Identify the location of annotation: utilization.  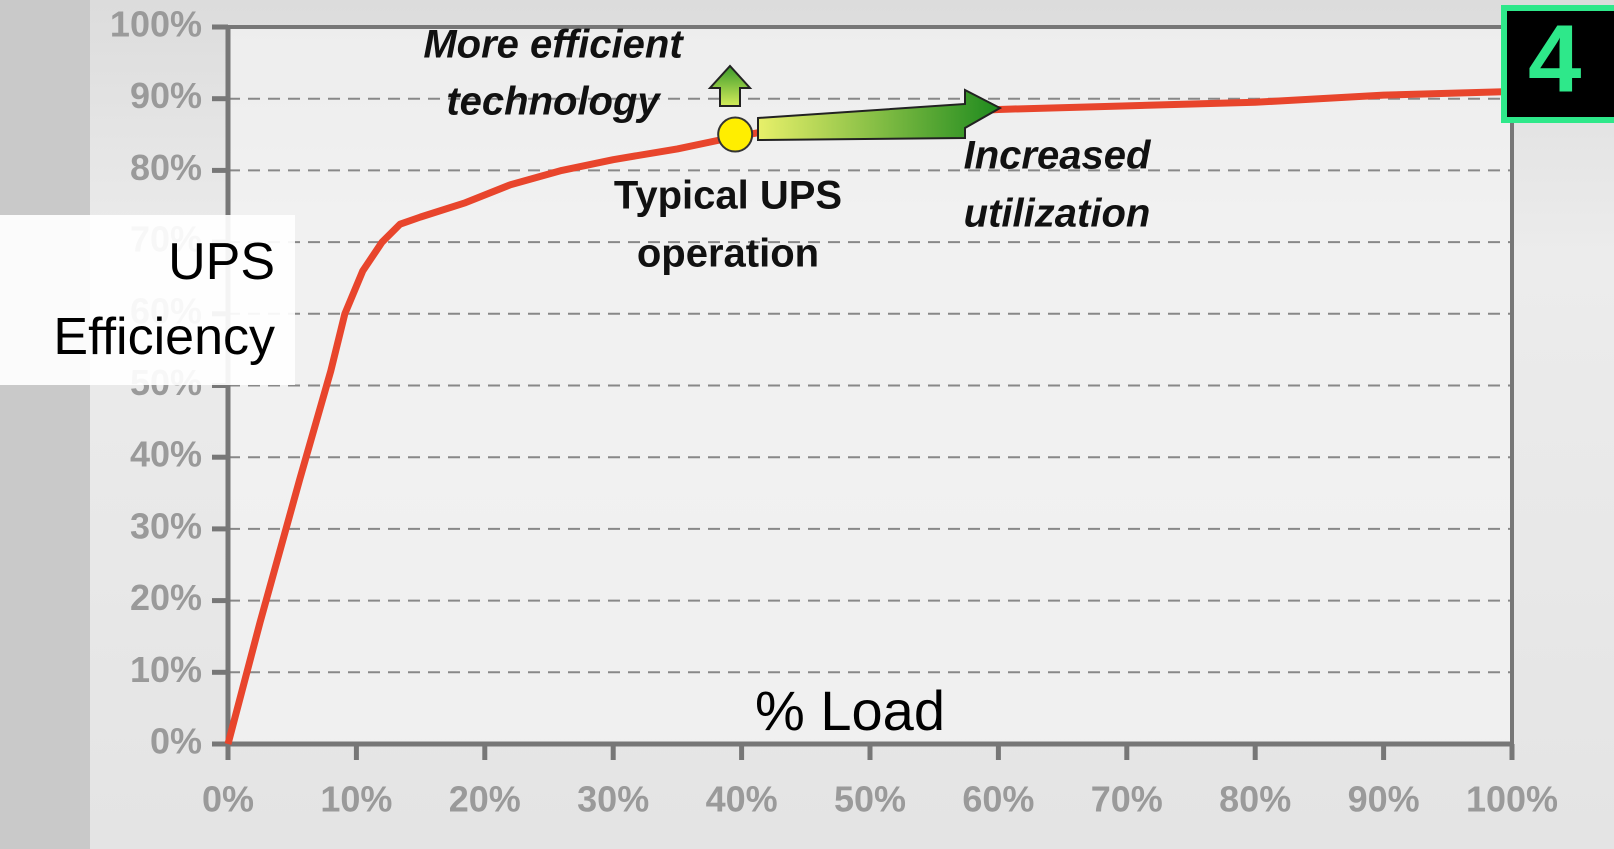
(1057, 214).